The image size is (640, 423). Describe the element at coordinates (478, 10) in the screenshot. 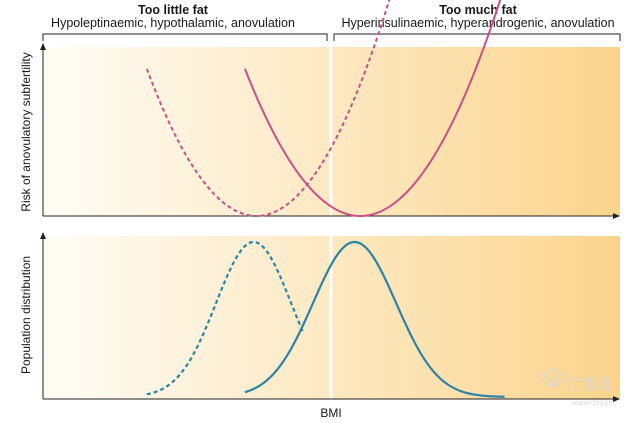

I see `header-right-title: Too much fat` at that location.